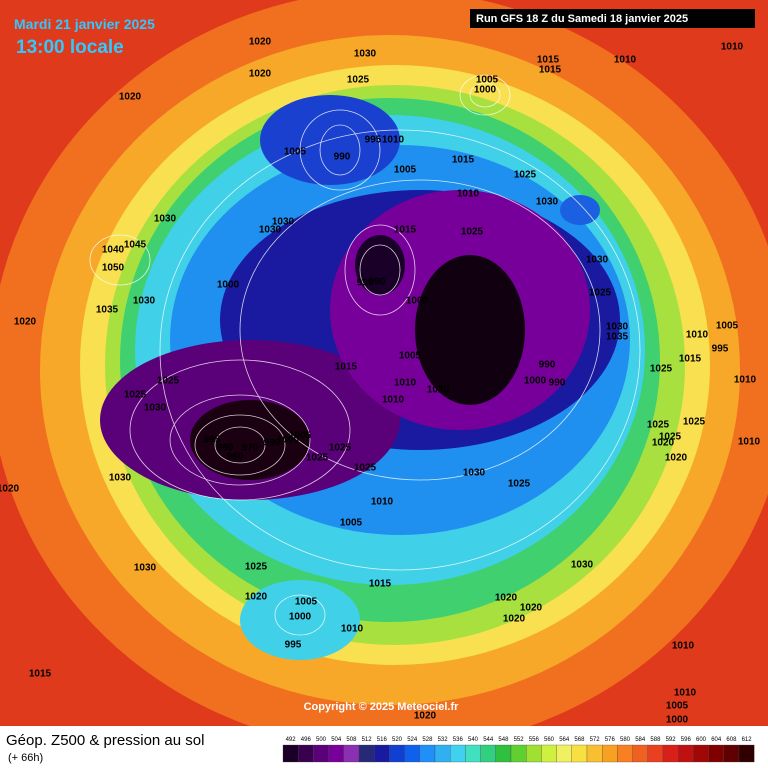 This screenshot has width=768, height=768. Describe the element at coordinates (716, 740) in the screenshot. I see `scale-label: 604` at that location.